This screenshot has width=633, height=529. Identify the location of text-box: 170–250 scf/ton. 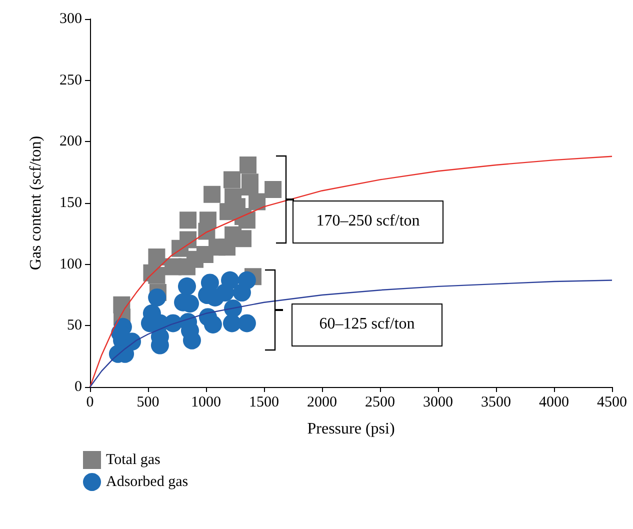
(368, 222).